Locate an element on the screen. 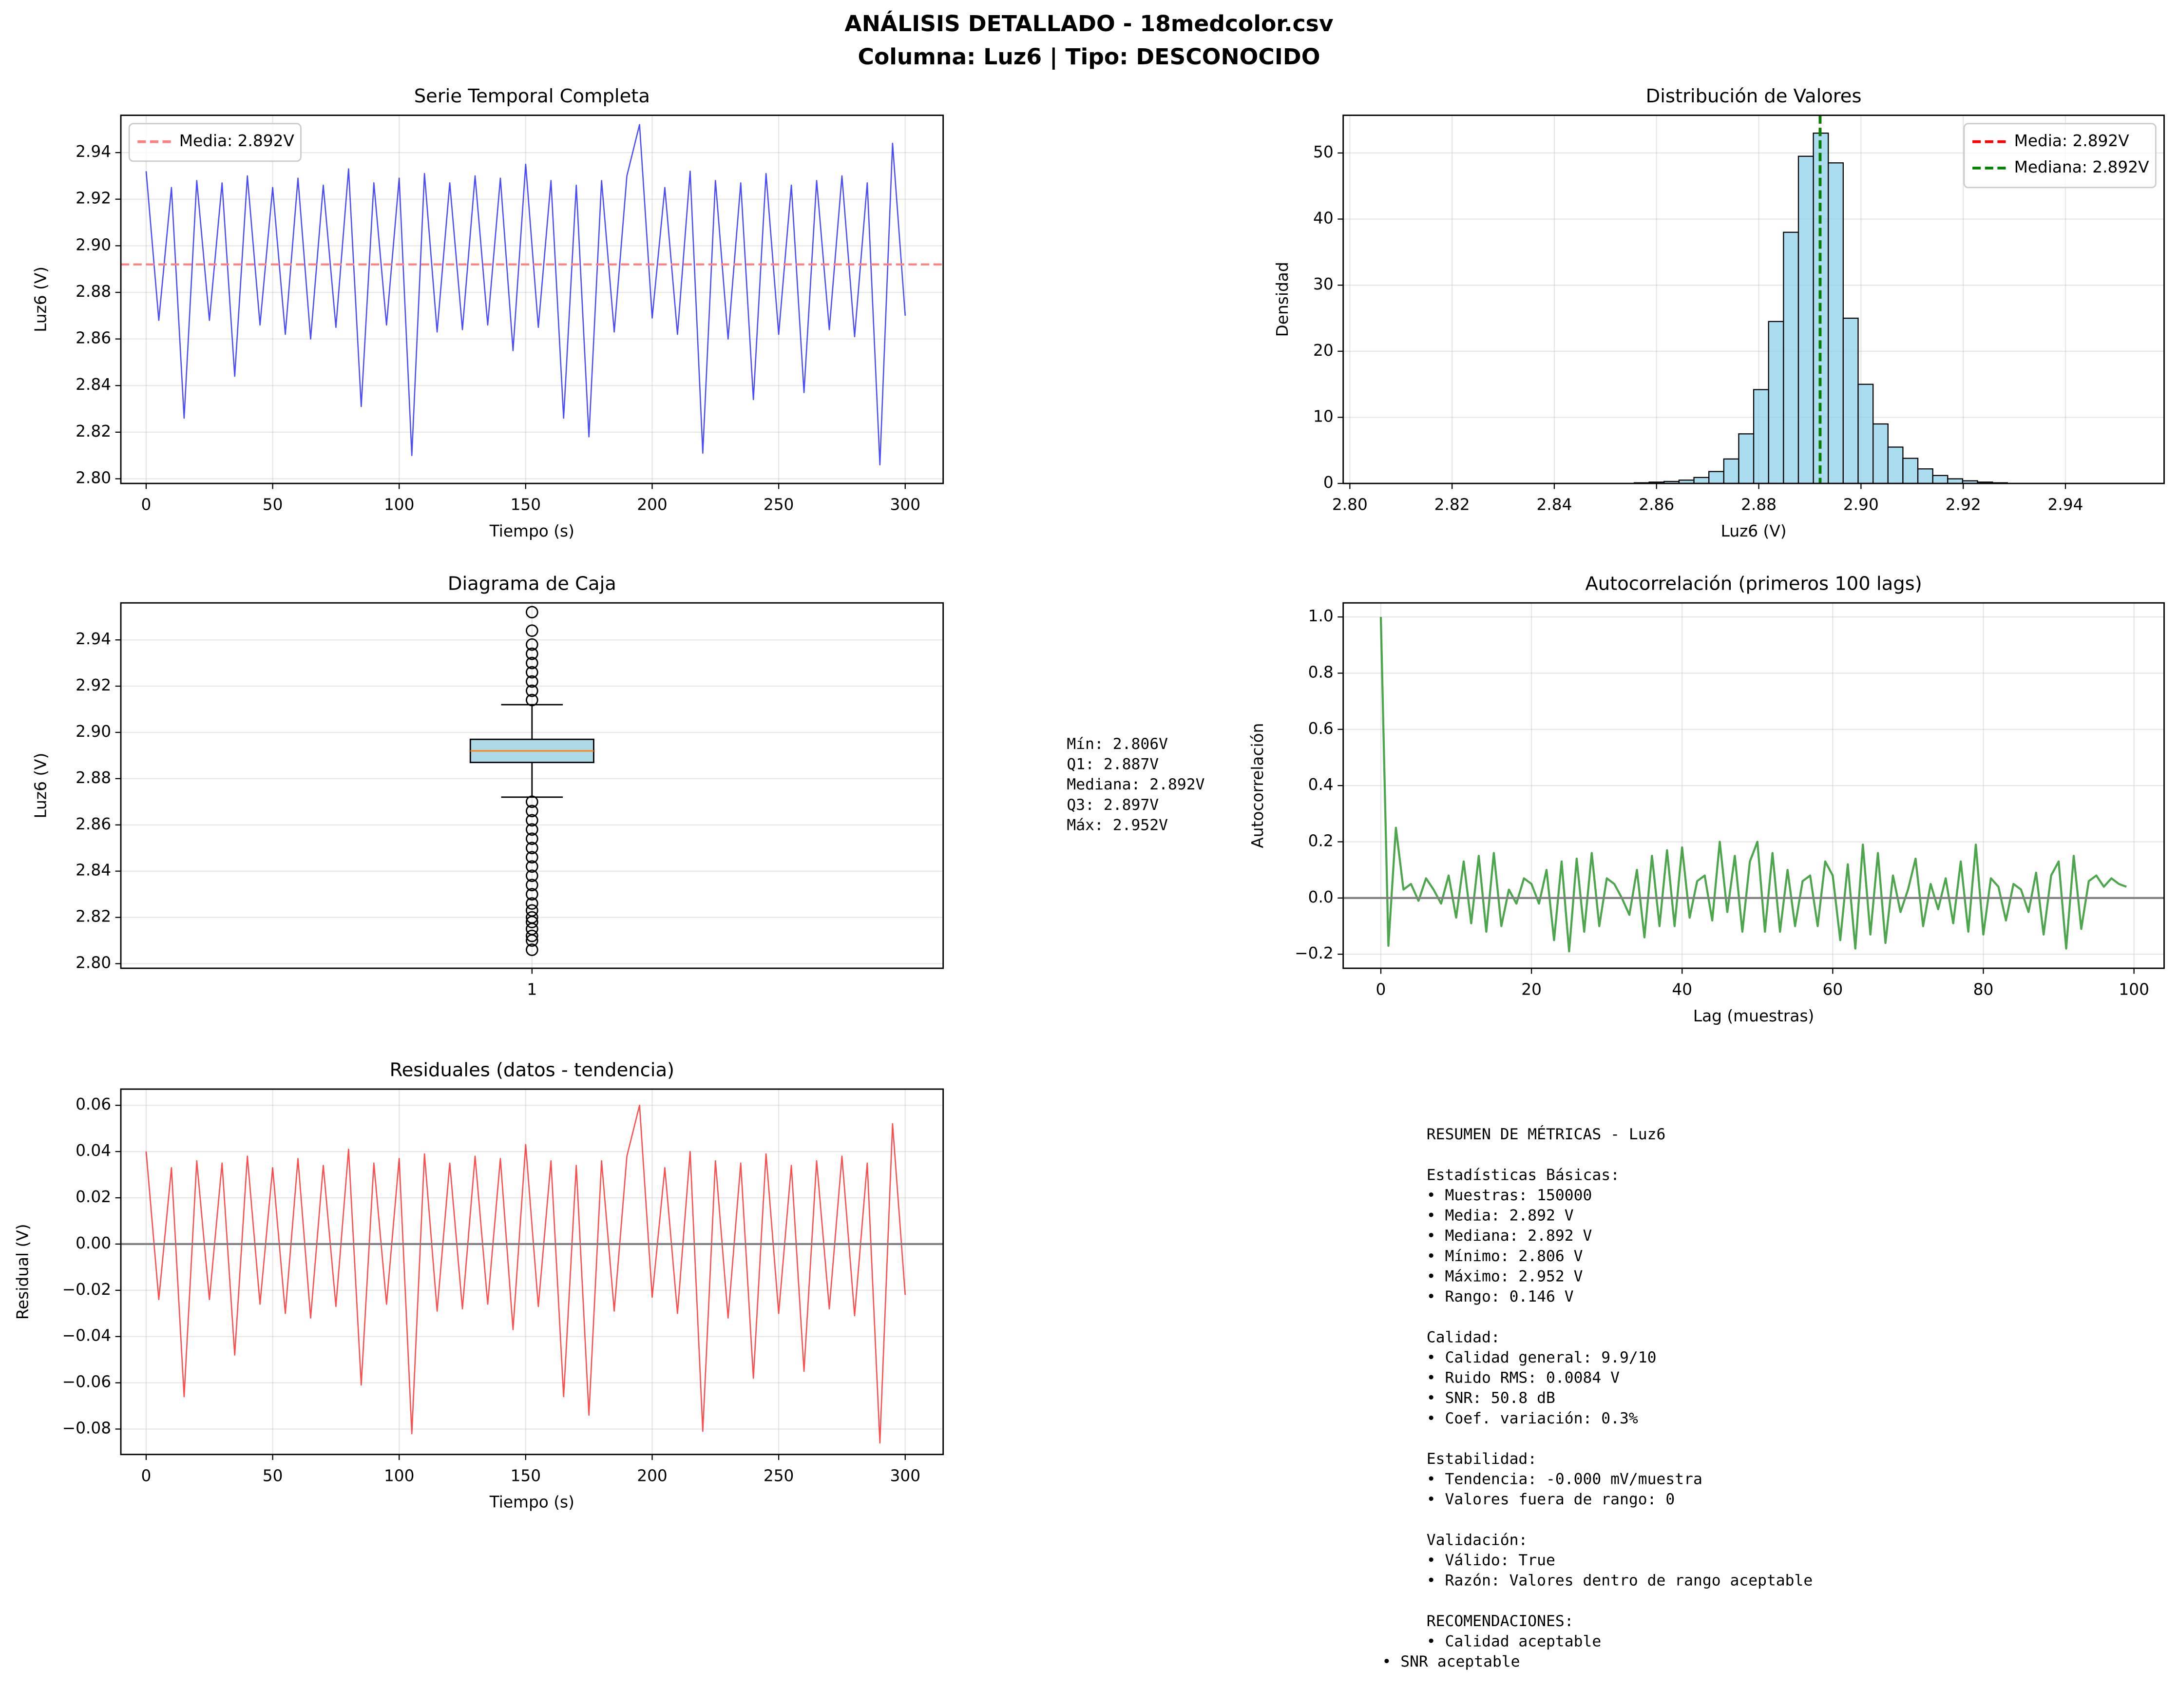 This screenshot has width=2178, height=1708. summary-item: • Valores fuera de rango: 0 is located at coordinates (1551, 1499).